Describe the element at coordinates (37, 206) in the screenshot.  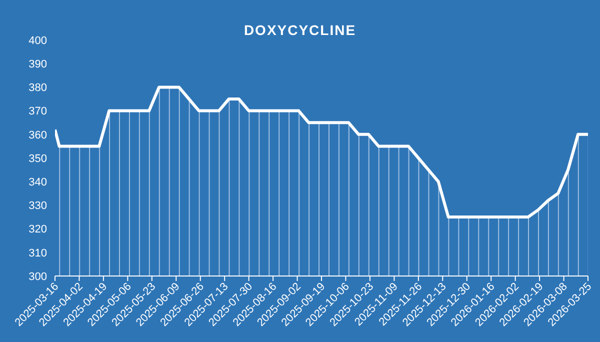
I see `y-tick-label: 330` at that location.